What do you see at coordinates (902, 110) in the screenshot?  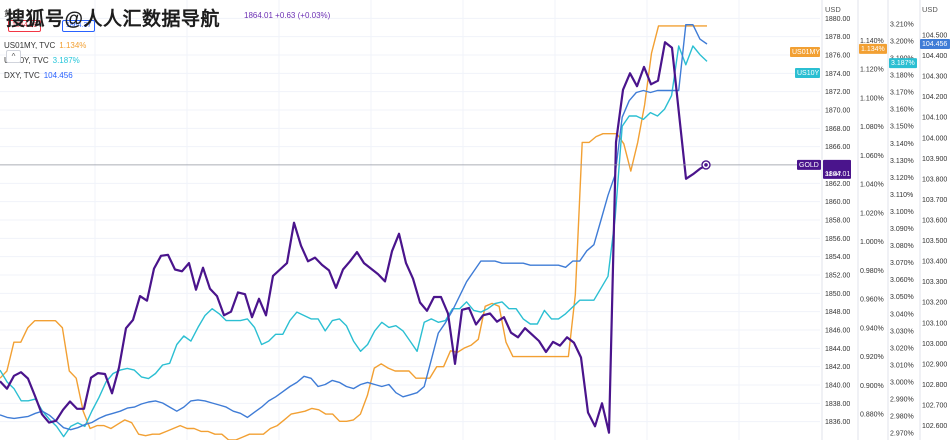 I see `axis-tick-label: 3.160%` at bounding box center [902, 110].